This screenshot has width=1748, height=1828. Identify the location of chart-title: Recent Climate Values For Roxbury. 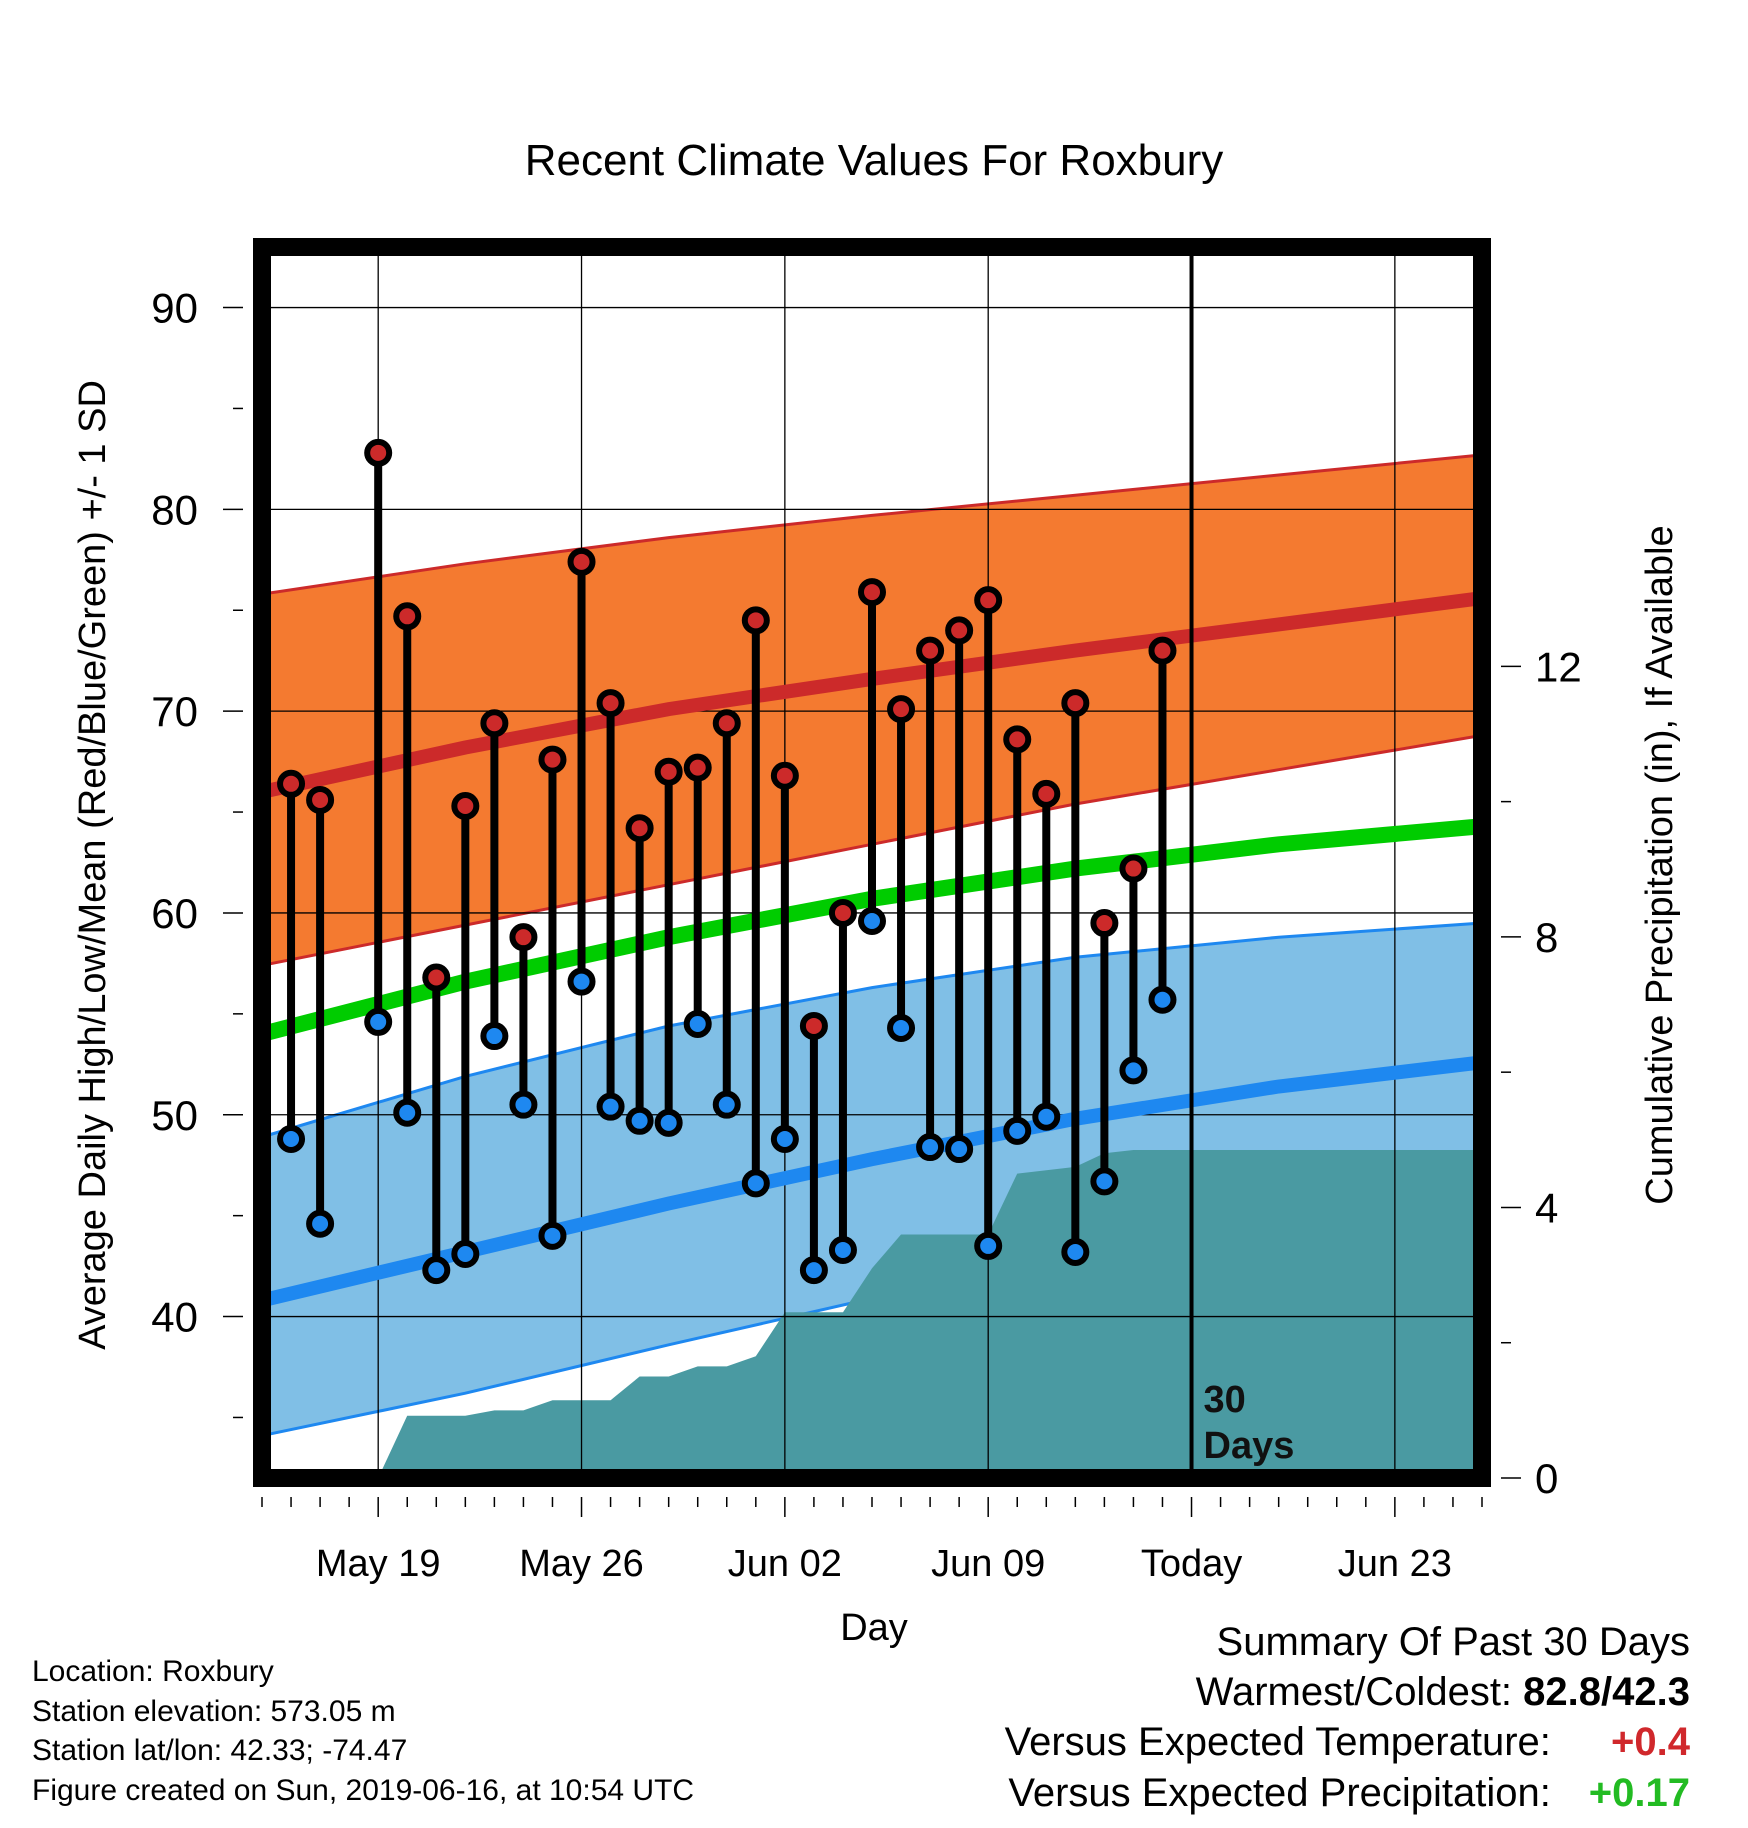
(874, 160).